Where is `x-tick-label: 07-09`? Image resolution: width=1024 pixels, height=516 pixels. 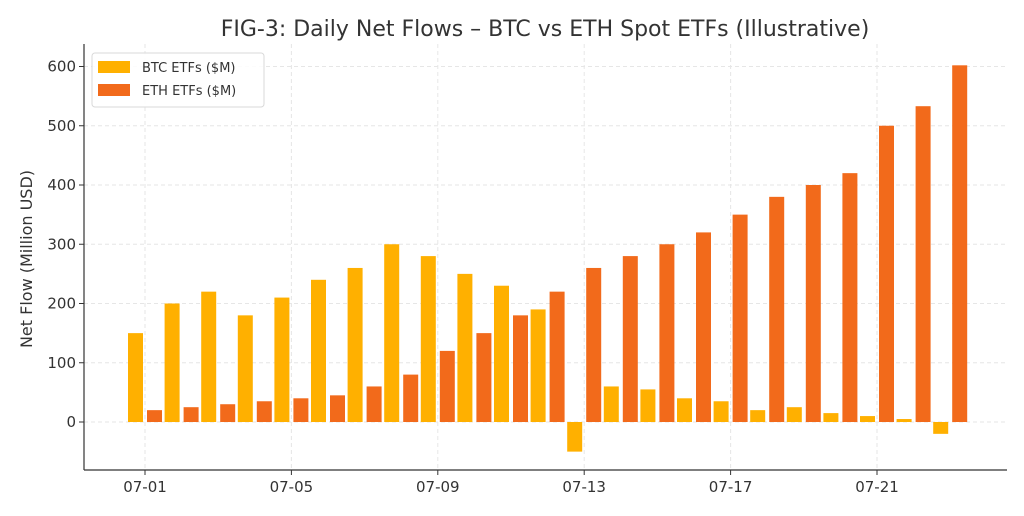
x-tick-label: 07-09 is located at coordinates (438, 487).